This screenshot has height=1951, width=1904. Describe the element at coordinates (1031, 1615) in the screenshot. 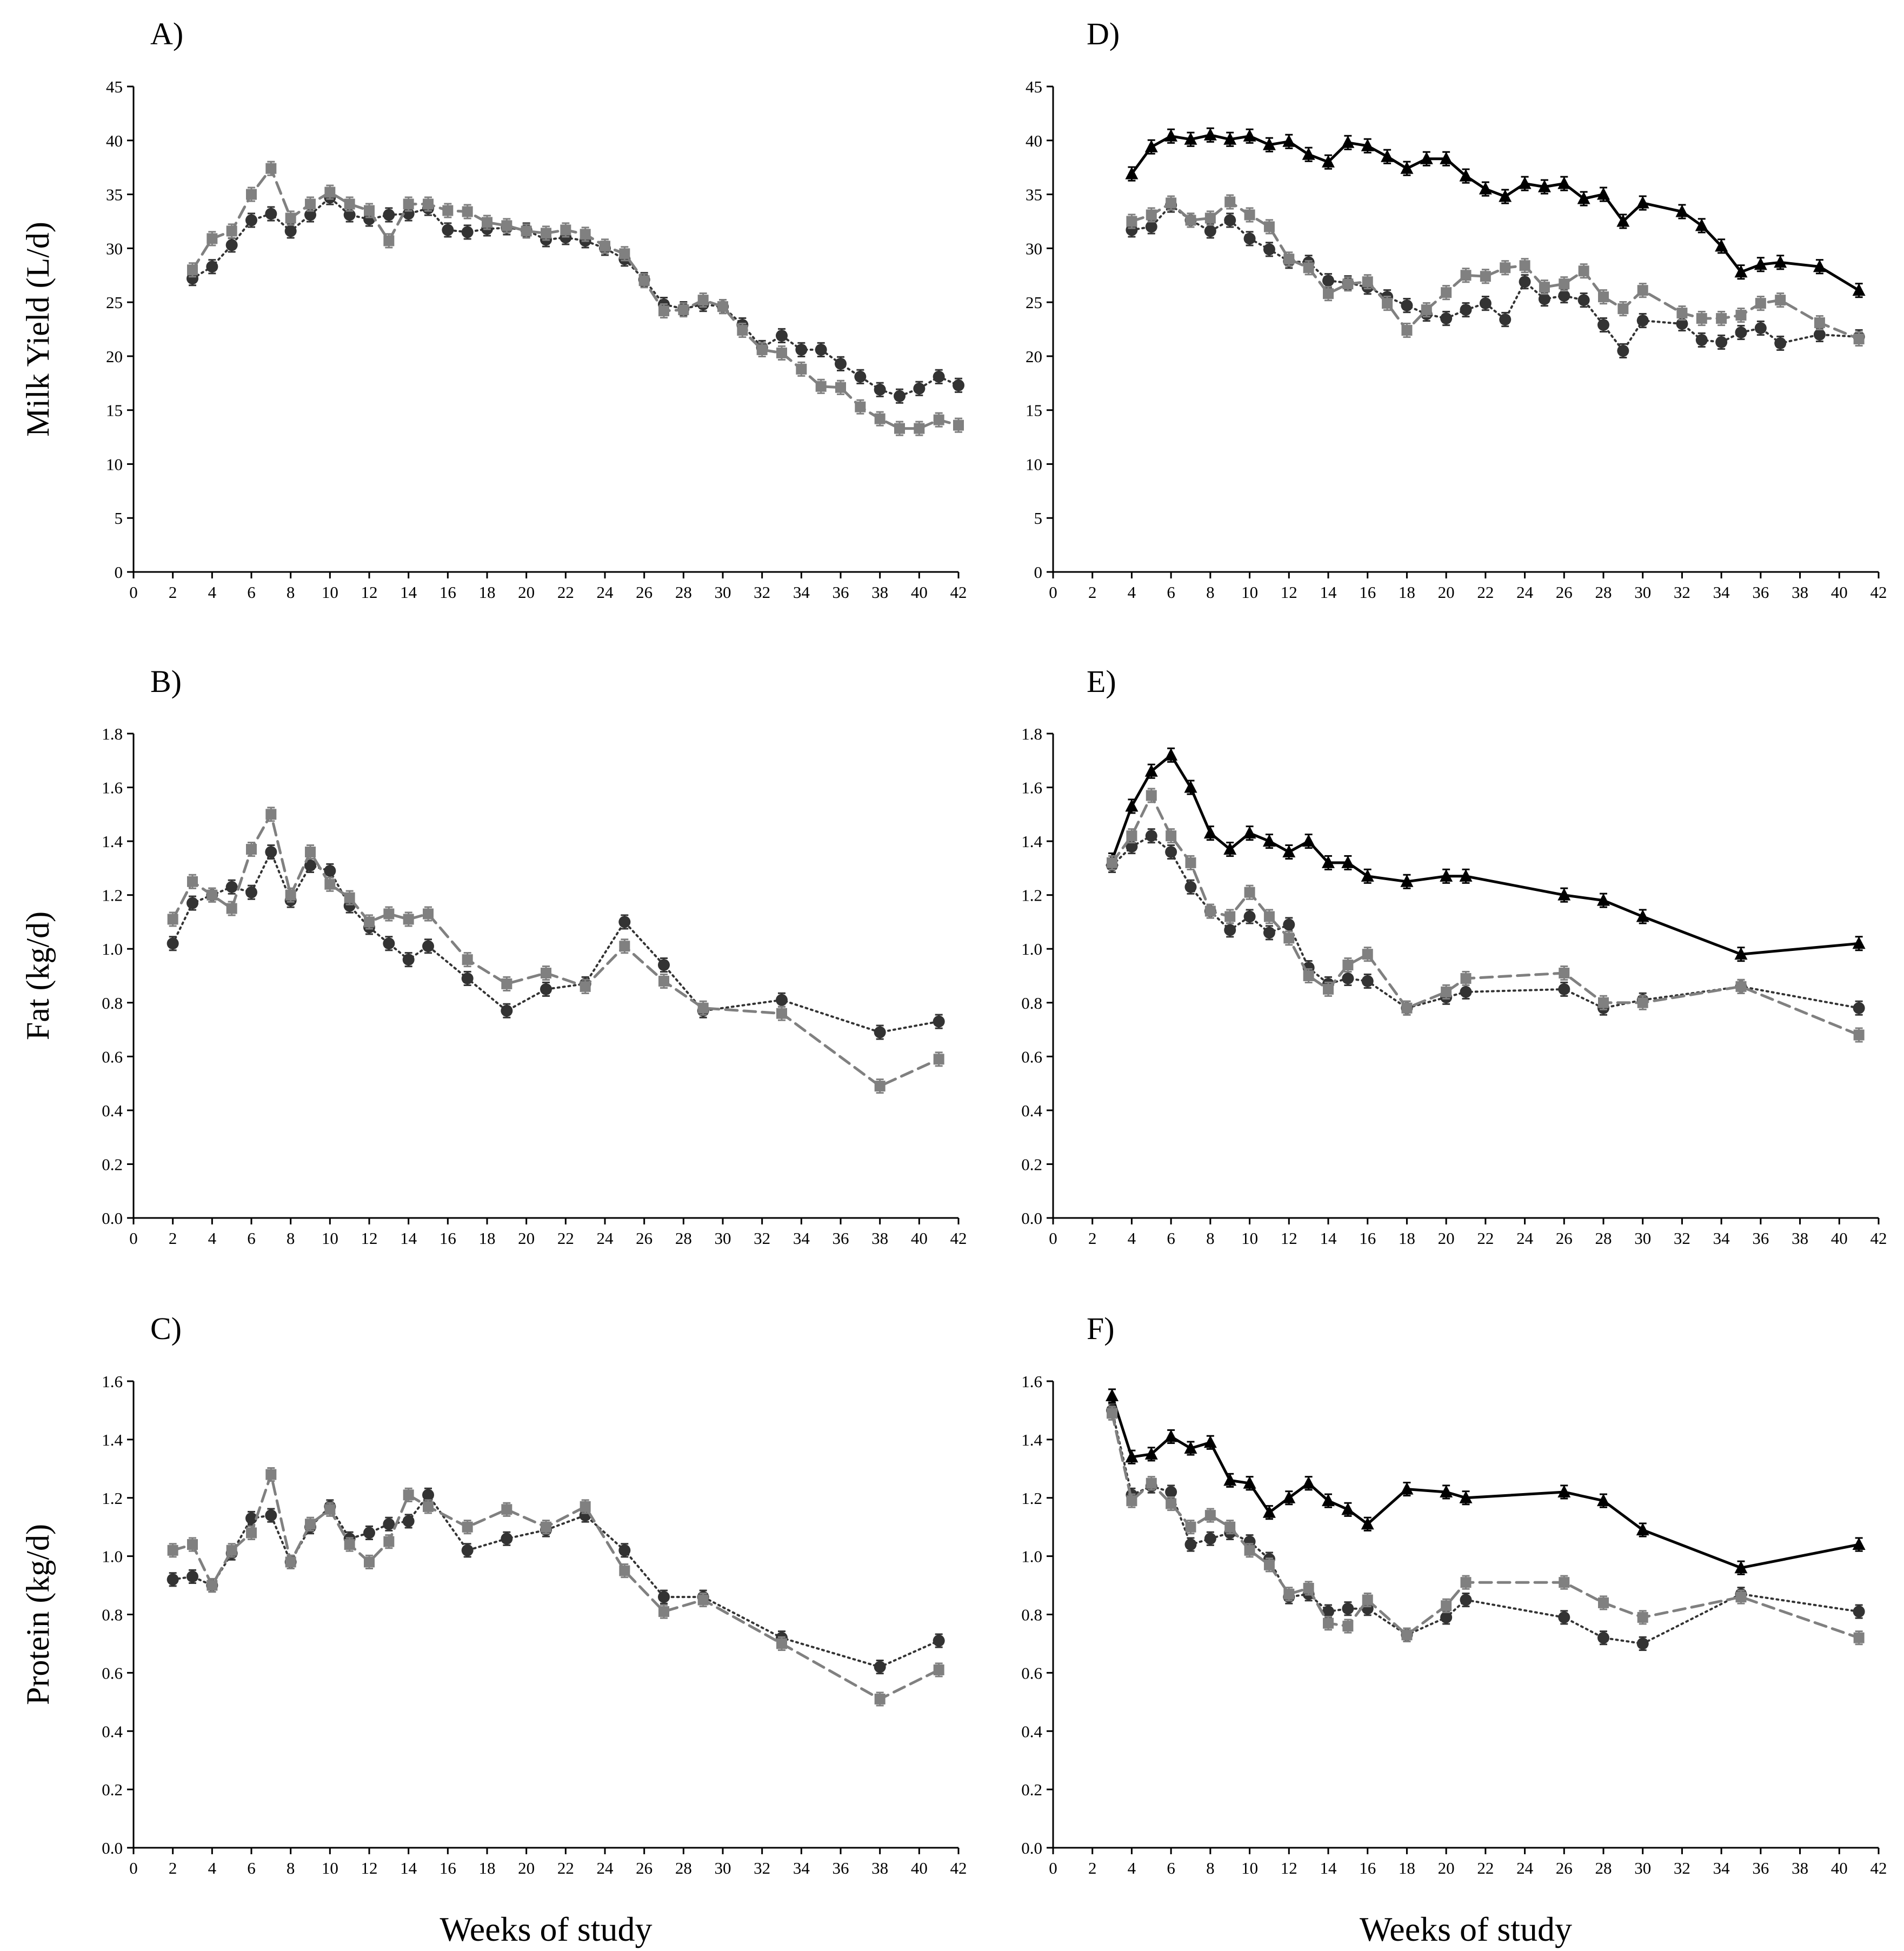

I see `y-tick-label: 0.8` at that location.